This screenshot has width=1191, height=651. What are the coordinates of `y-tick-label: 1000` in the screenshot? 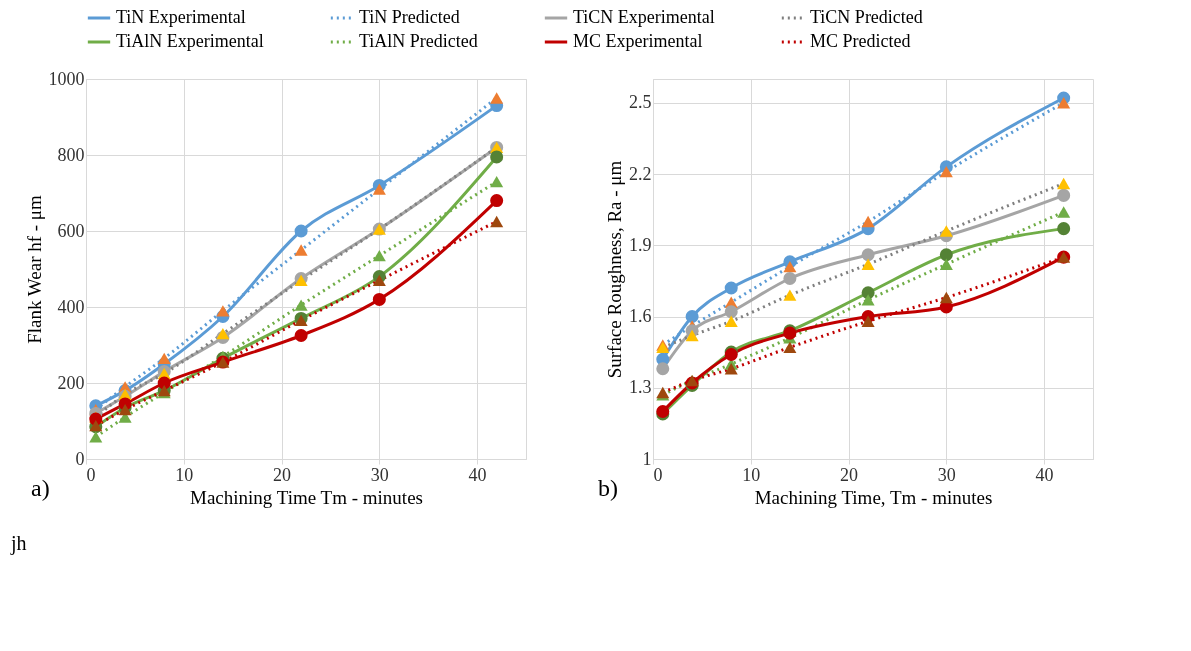 It's located at (66, 78).